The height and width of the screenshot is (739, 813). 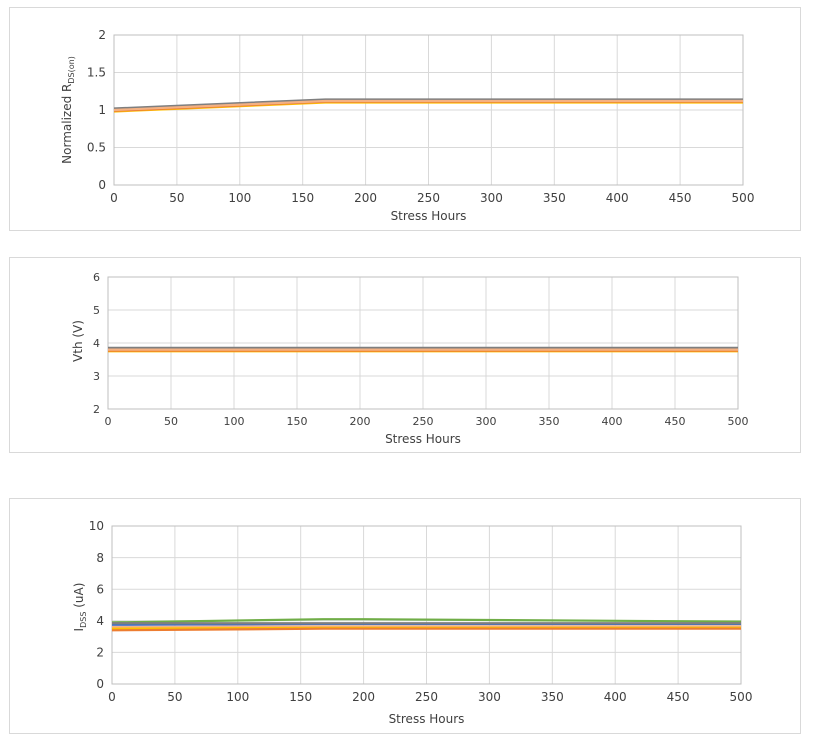 I want to click on y-axis-label: IDSS (uA), so click(x=80, y=607).